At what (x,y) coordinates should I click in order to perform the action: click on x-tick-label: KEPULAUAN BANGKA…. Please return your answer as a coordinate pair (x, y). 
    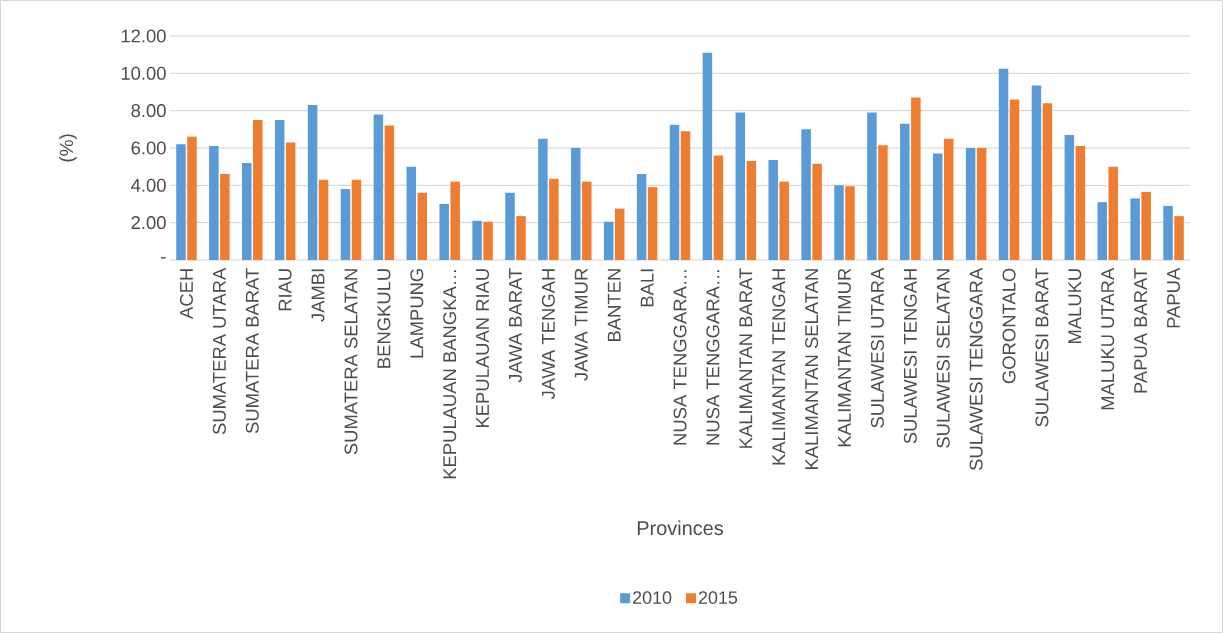
    Looking at the image, I should click on (450, 374).